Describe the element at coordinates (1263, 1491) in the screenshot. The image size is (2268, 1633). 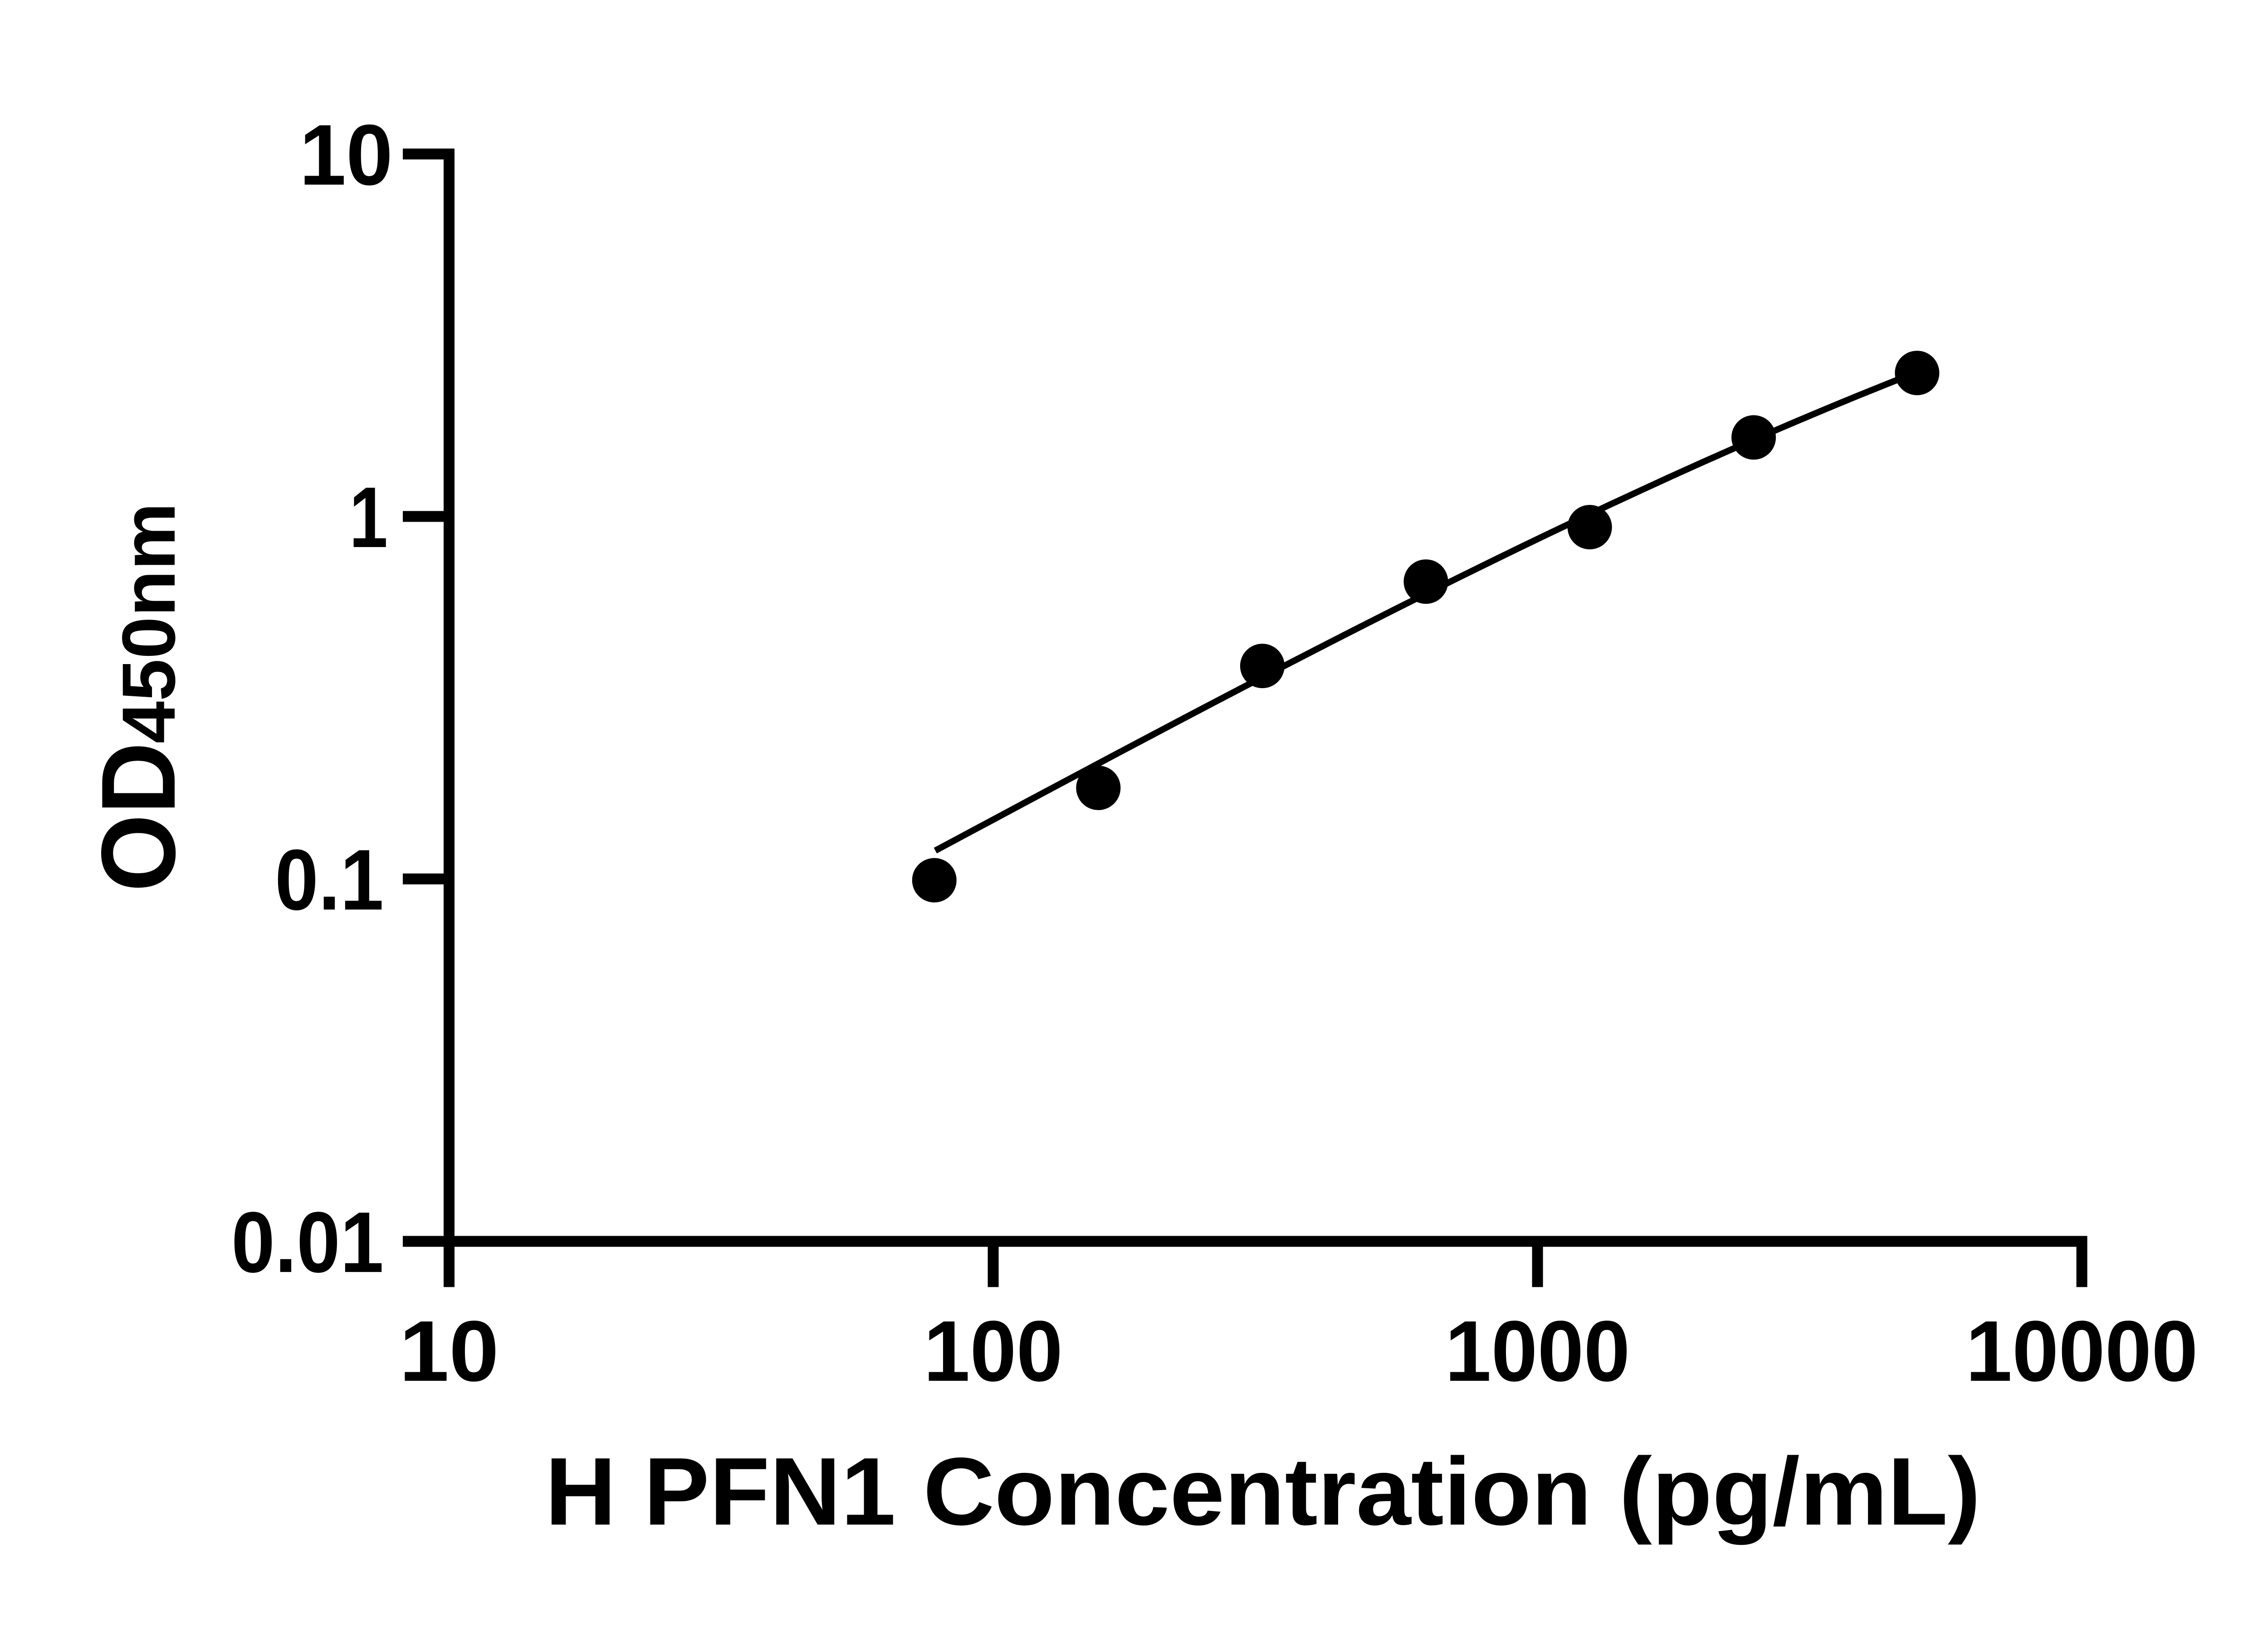
I see `svg-text: H PFN1 Concentration (pg/mL)` at that location.